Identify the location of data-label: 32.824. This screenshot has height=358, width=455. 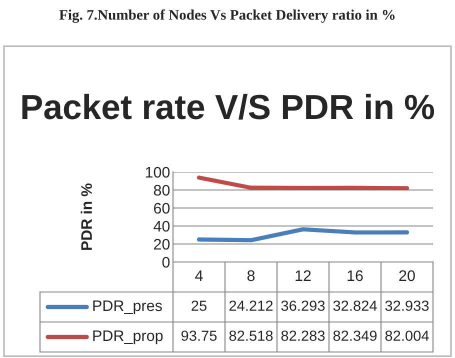
(355, 305).